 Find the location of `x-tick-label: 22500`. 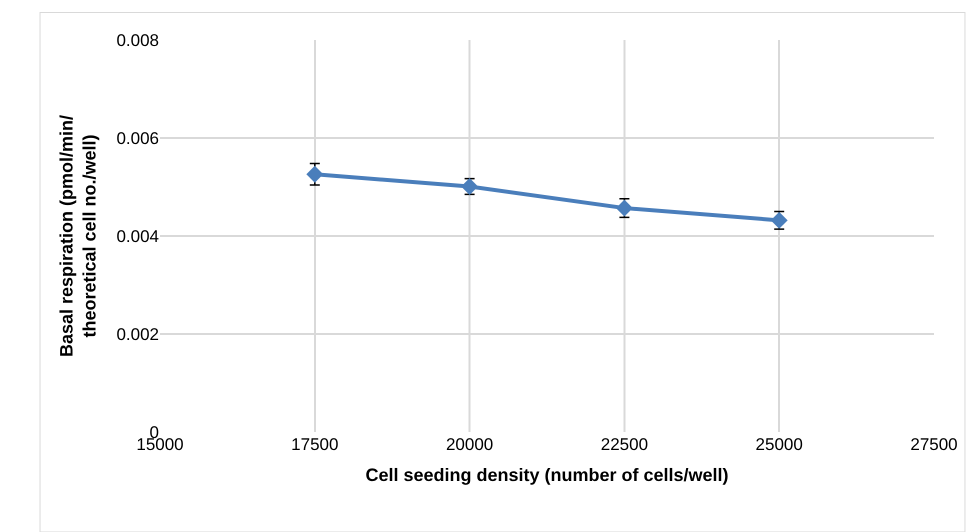

x-tick-label: 22500 is located at coordinates (624, 444).